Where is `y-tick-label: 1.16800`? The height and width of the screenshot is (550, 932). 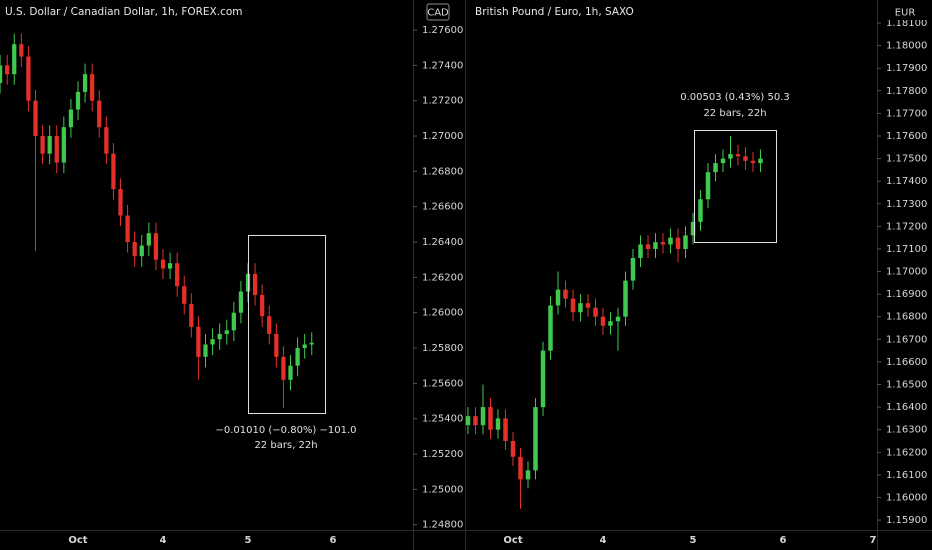
y-tick-label: 1.16800 is located at coordinates (906, 317).